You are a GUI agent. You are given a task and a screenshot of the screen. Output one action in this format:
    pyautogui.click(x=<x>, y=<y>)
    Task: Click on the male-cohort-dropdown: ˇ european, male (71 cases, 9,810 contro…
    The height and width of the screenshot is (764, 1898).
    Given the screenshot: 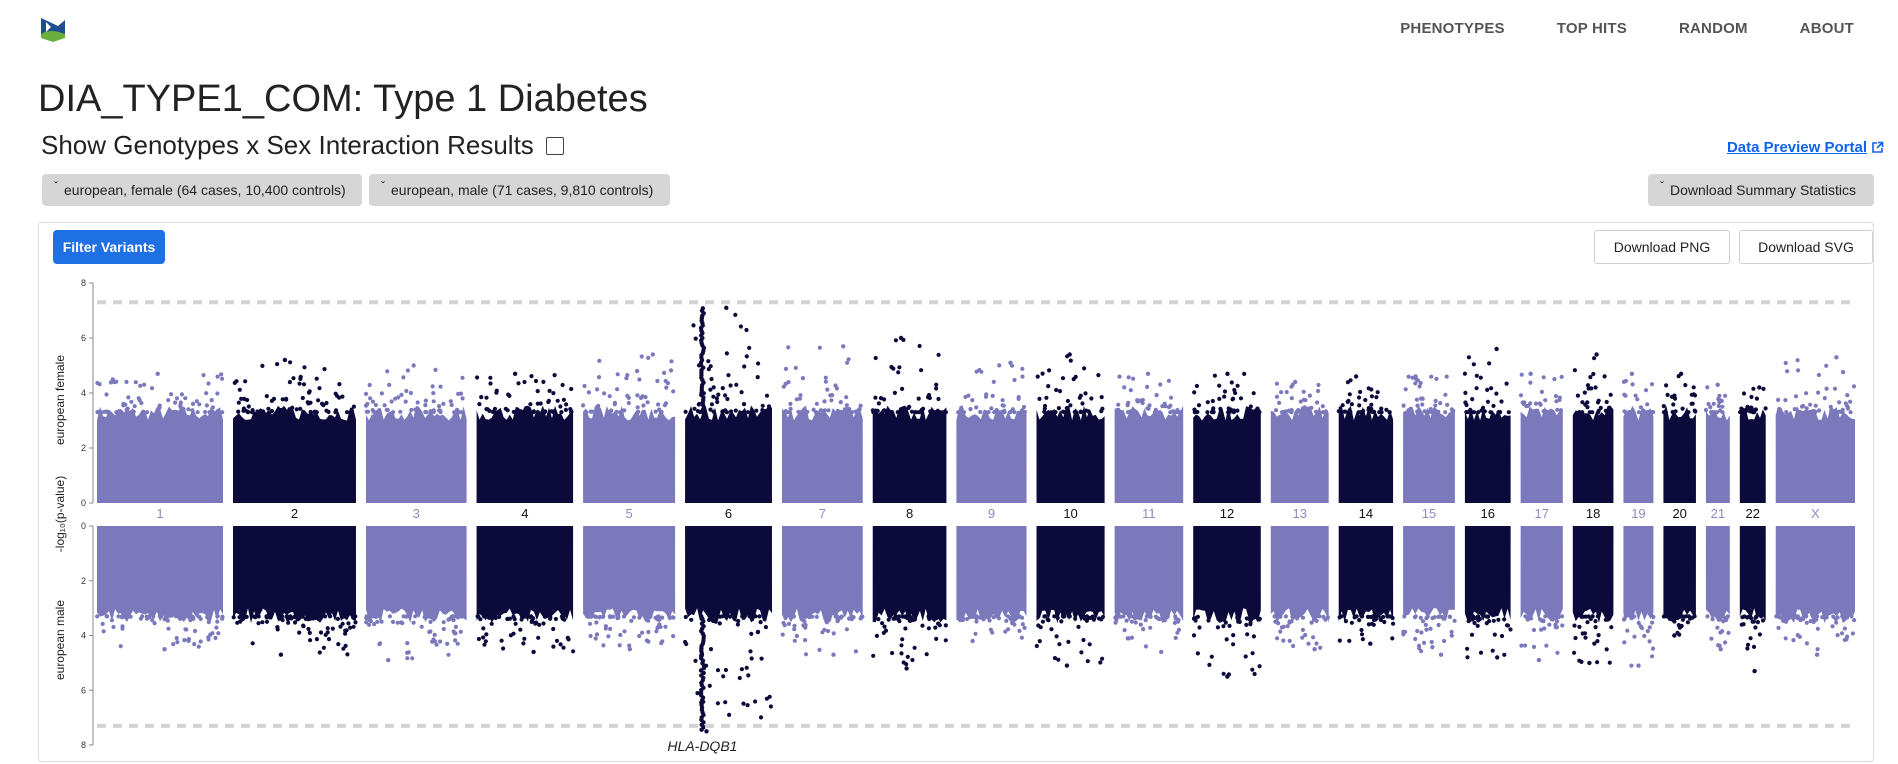 What is the action you would take?
    pyautogui.click(x=519, y=190)
    